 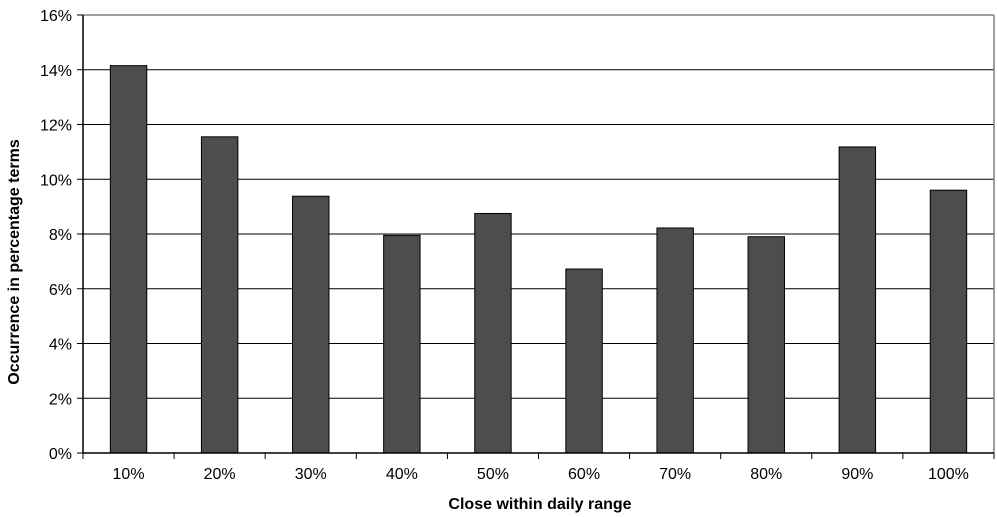 I want to click on y-tick-label: 6%, so click(x=60, y=290).